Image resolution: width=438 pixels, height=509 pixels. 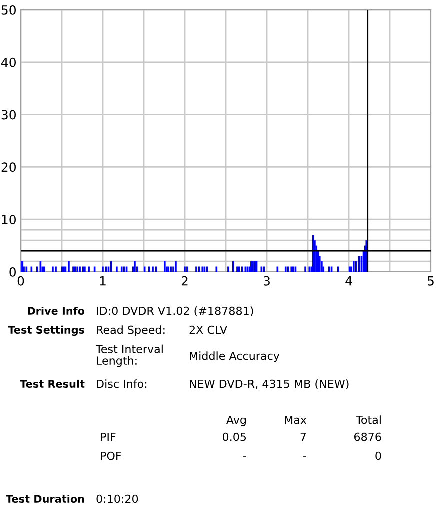 I want to click on y-tick-label: 50, so click(x=9, y=10).